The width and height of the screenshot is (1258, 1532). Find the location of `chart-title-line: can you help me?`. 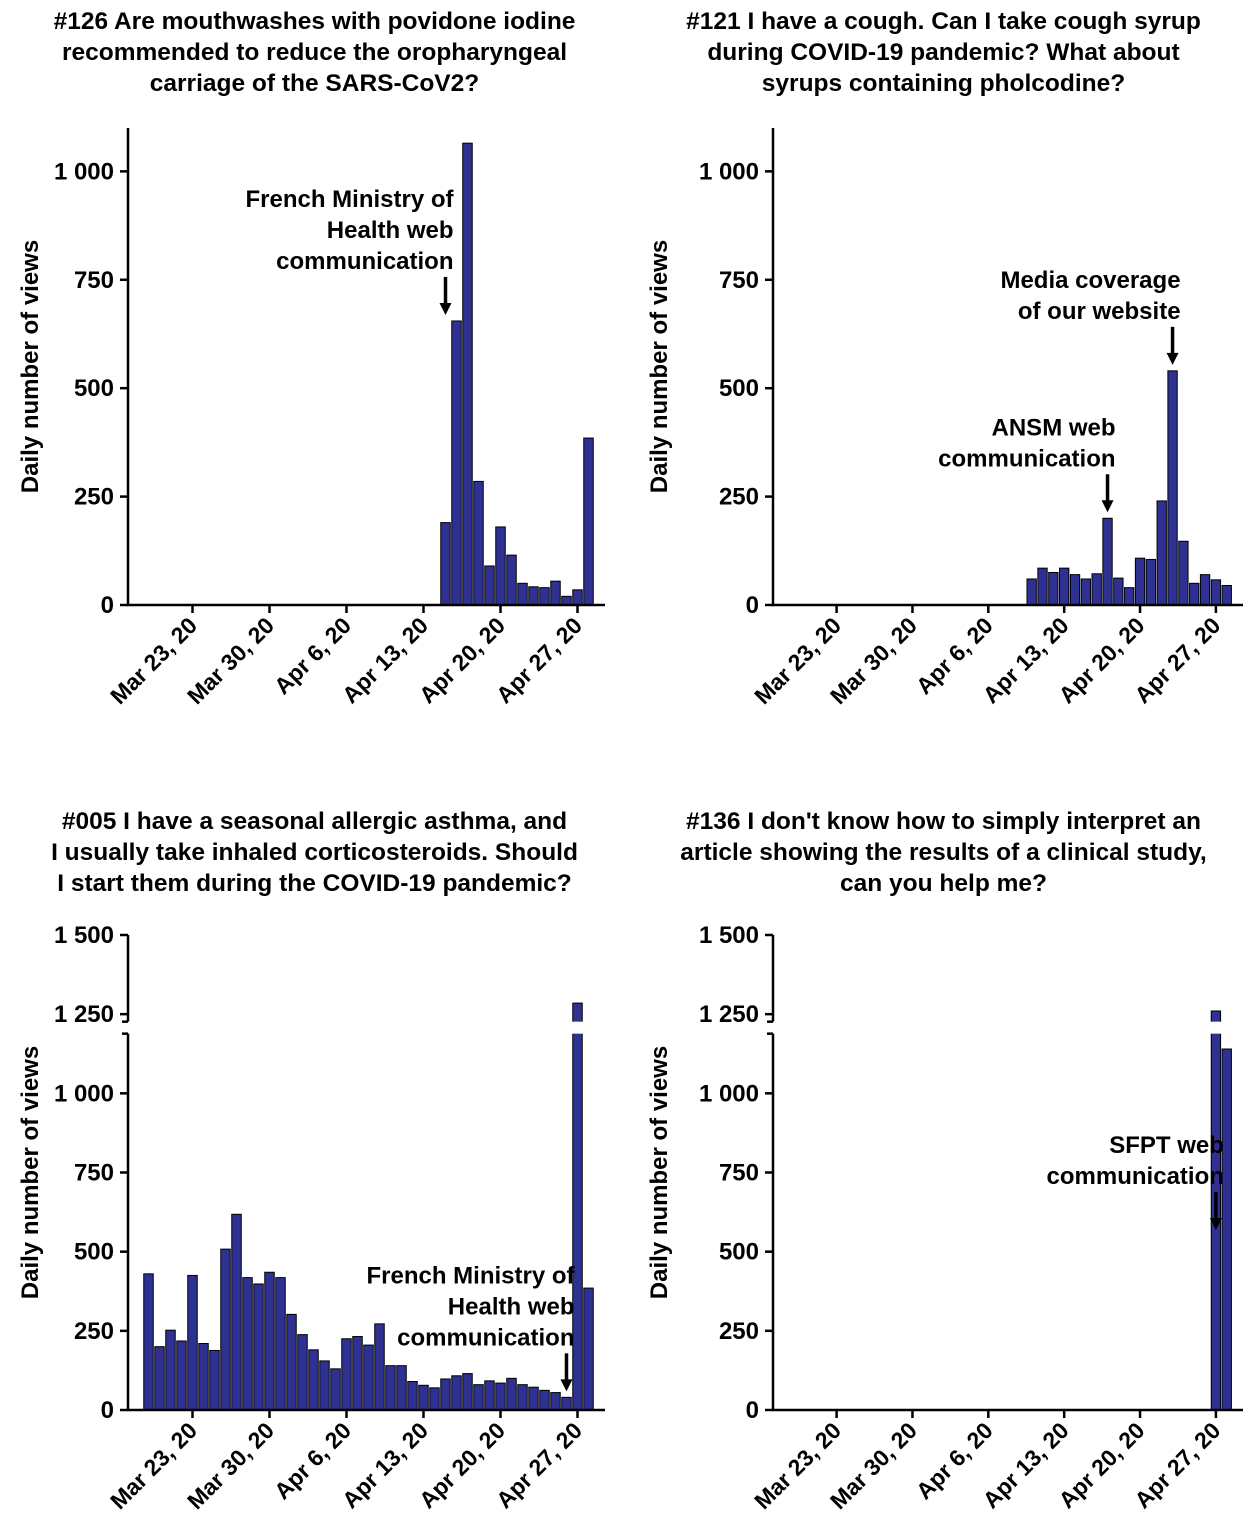

chart-title-line: can you help me? is located at coordinates (943, 883).